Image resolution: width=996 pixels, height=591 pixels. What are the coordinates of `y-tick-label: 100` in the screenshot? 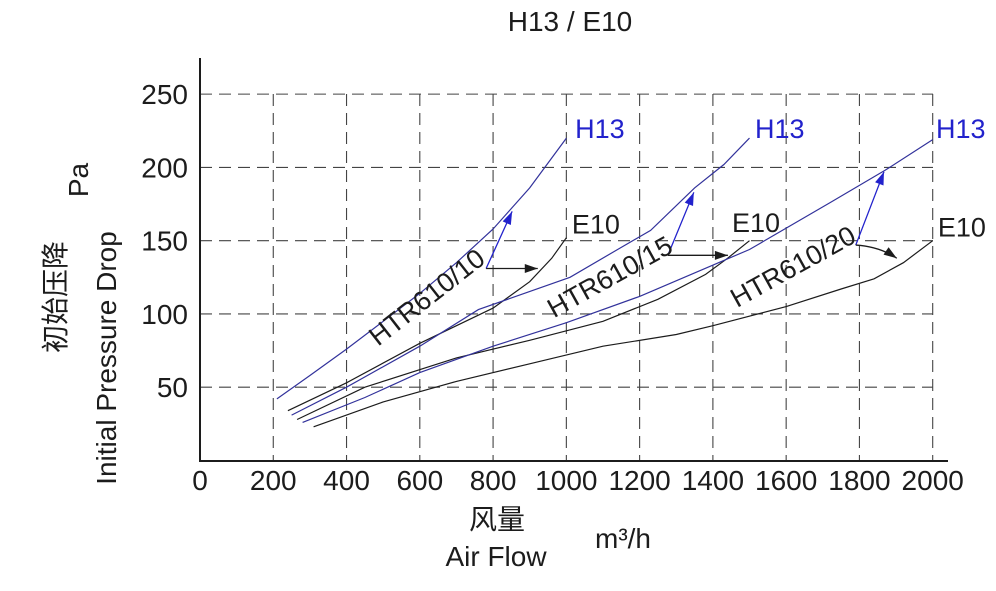 It's located at (164, 314).